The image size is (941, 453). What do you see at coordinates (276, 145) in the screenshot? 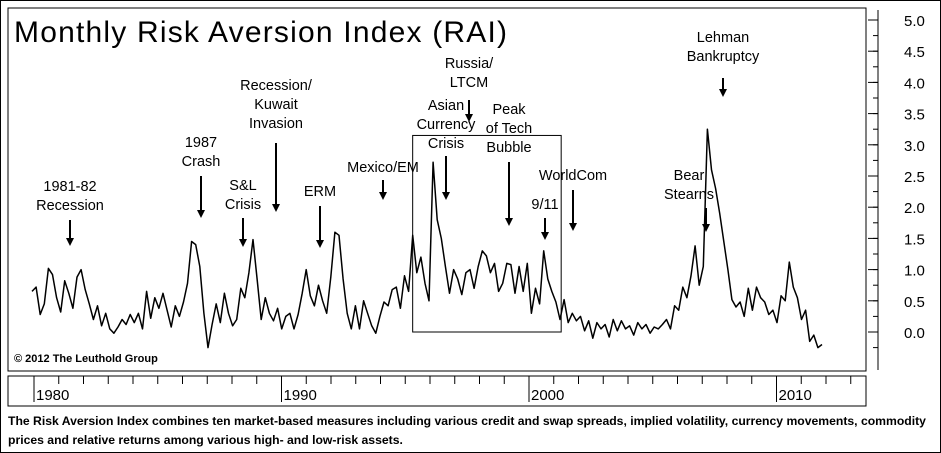
I see `event-annotation: Recession/Kuwait Invasion` at bounding box center [276, 145].